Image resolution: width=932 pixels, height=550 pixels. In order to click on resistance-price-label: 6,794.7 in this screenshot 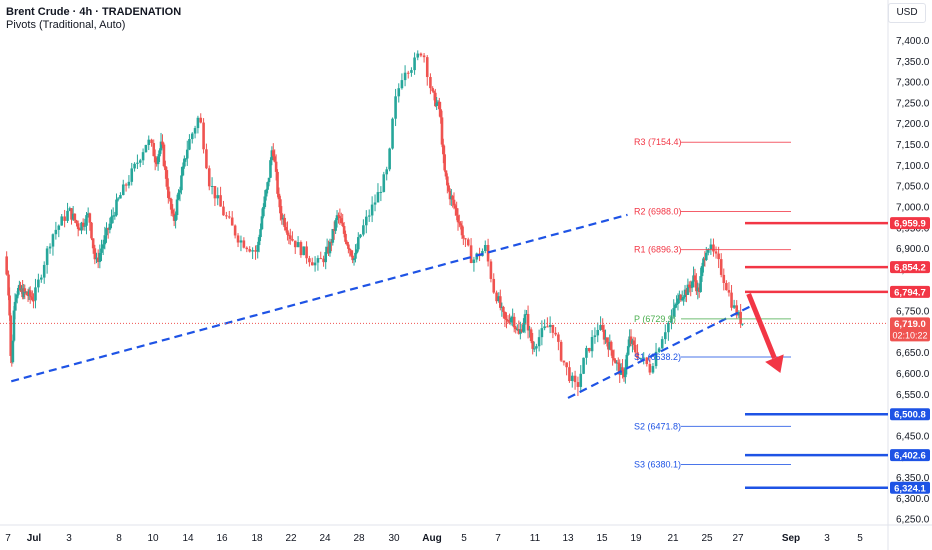, I will do `click(910, 292)`.